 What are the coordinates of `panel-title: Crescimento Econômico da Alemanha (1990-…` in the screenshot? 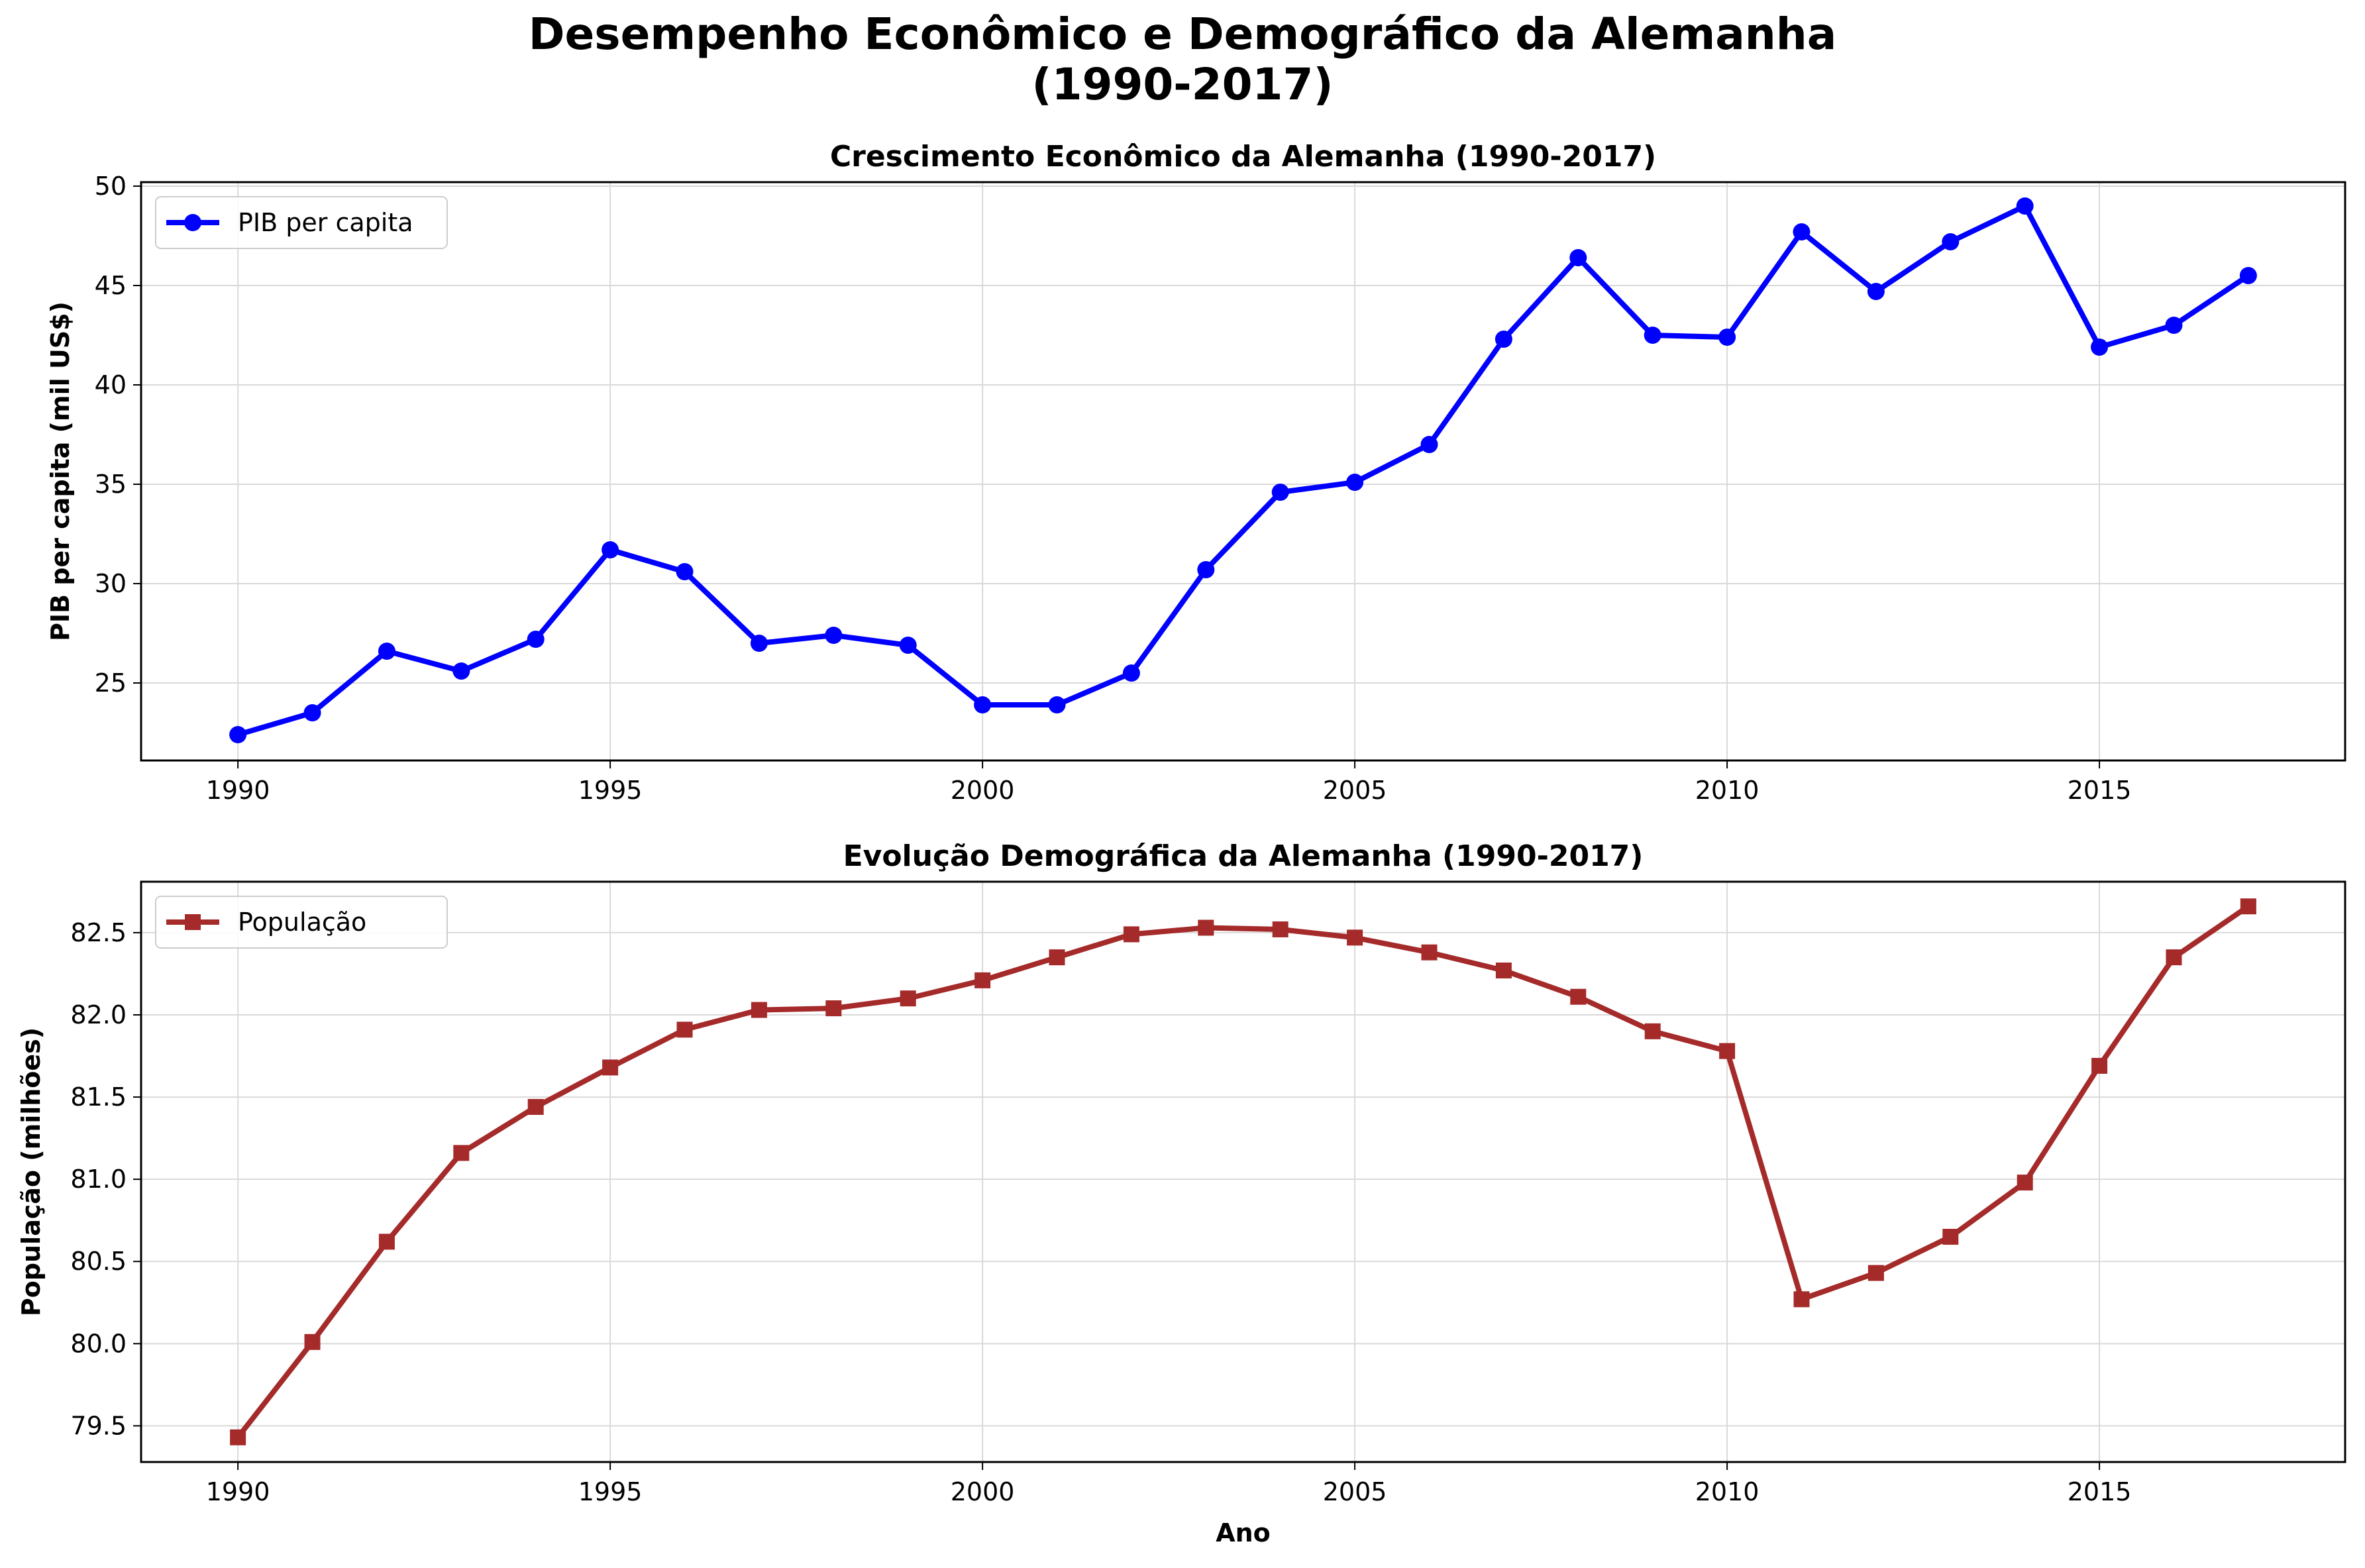 It's located at (1243, 157).